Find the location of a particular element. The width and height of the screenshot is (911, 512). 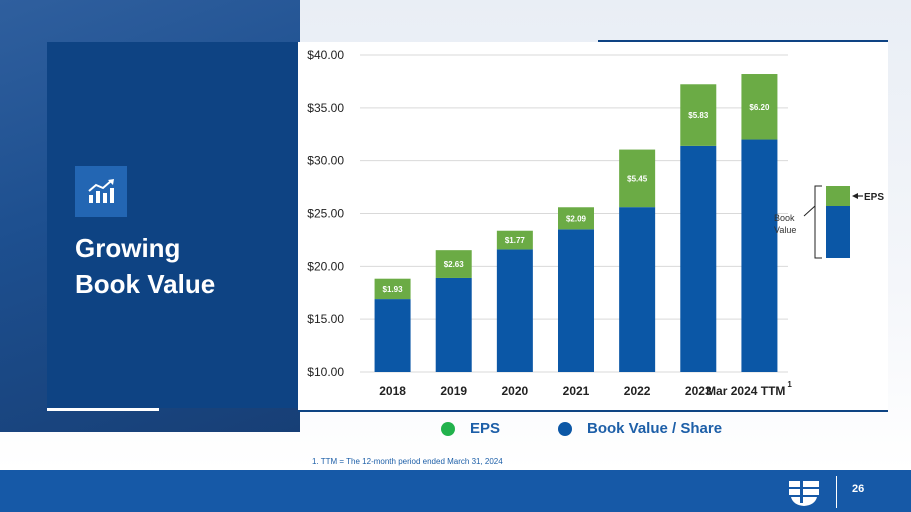

slide-title-line-1: Growing is located at coordinates (128, 248).